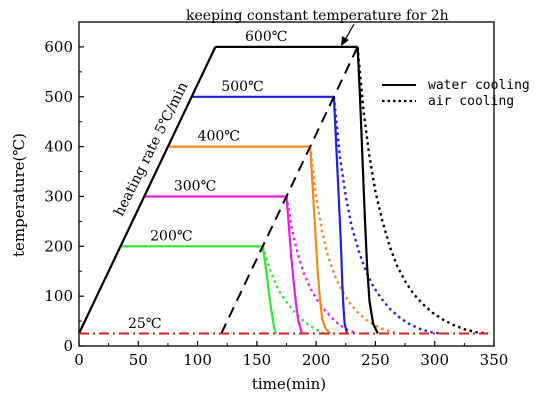 This screenshot has width=550, height=403. Describe the element at coordinates (471, 101) in the screenshot. I see `legend-label-air-cooling: air cooling` at that location.